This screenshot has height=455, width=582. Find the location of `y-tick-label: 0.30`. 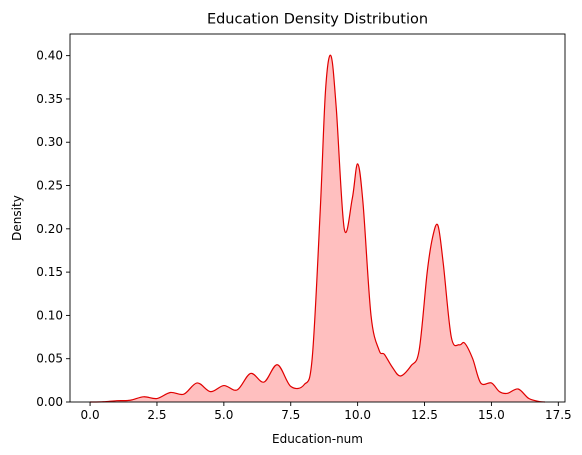

y-tick-label: 0.30 is located at coordinates (49, 142).